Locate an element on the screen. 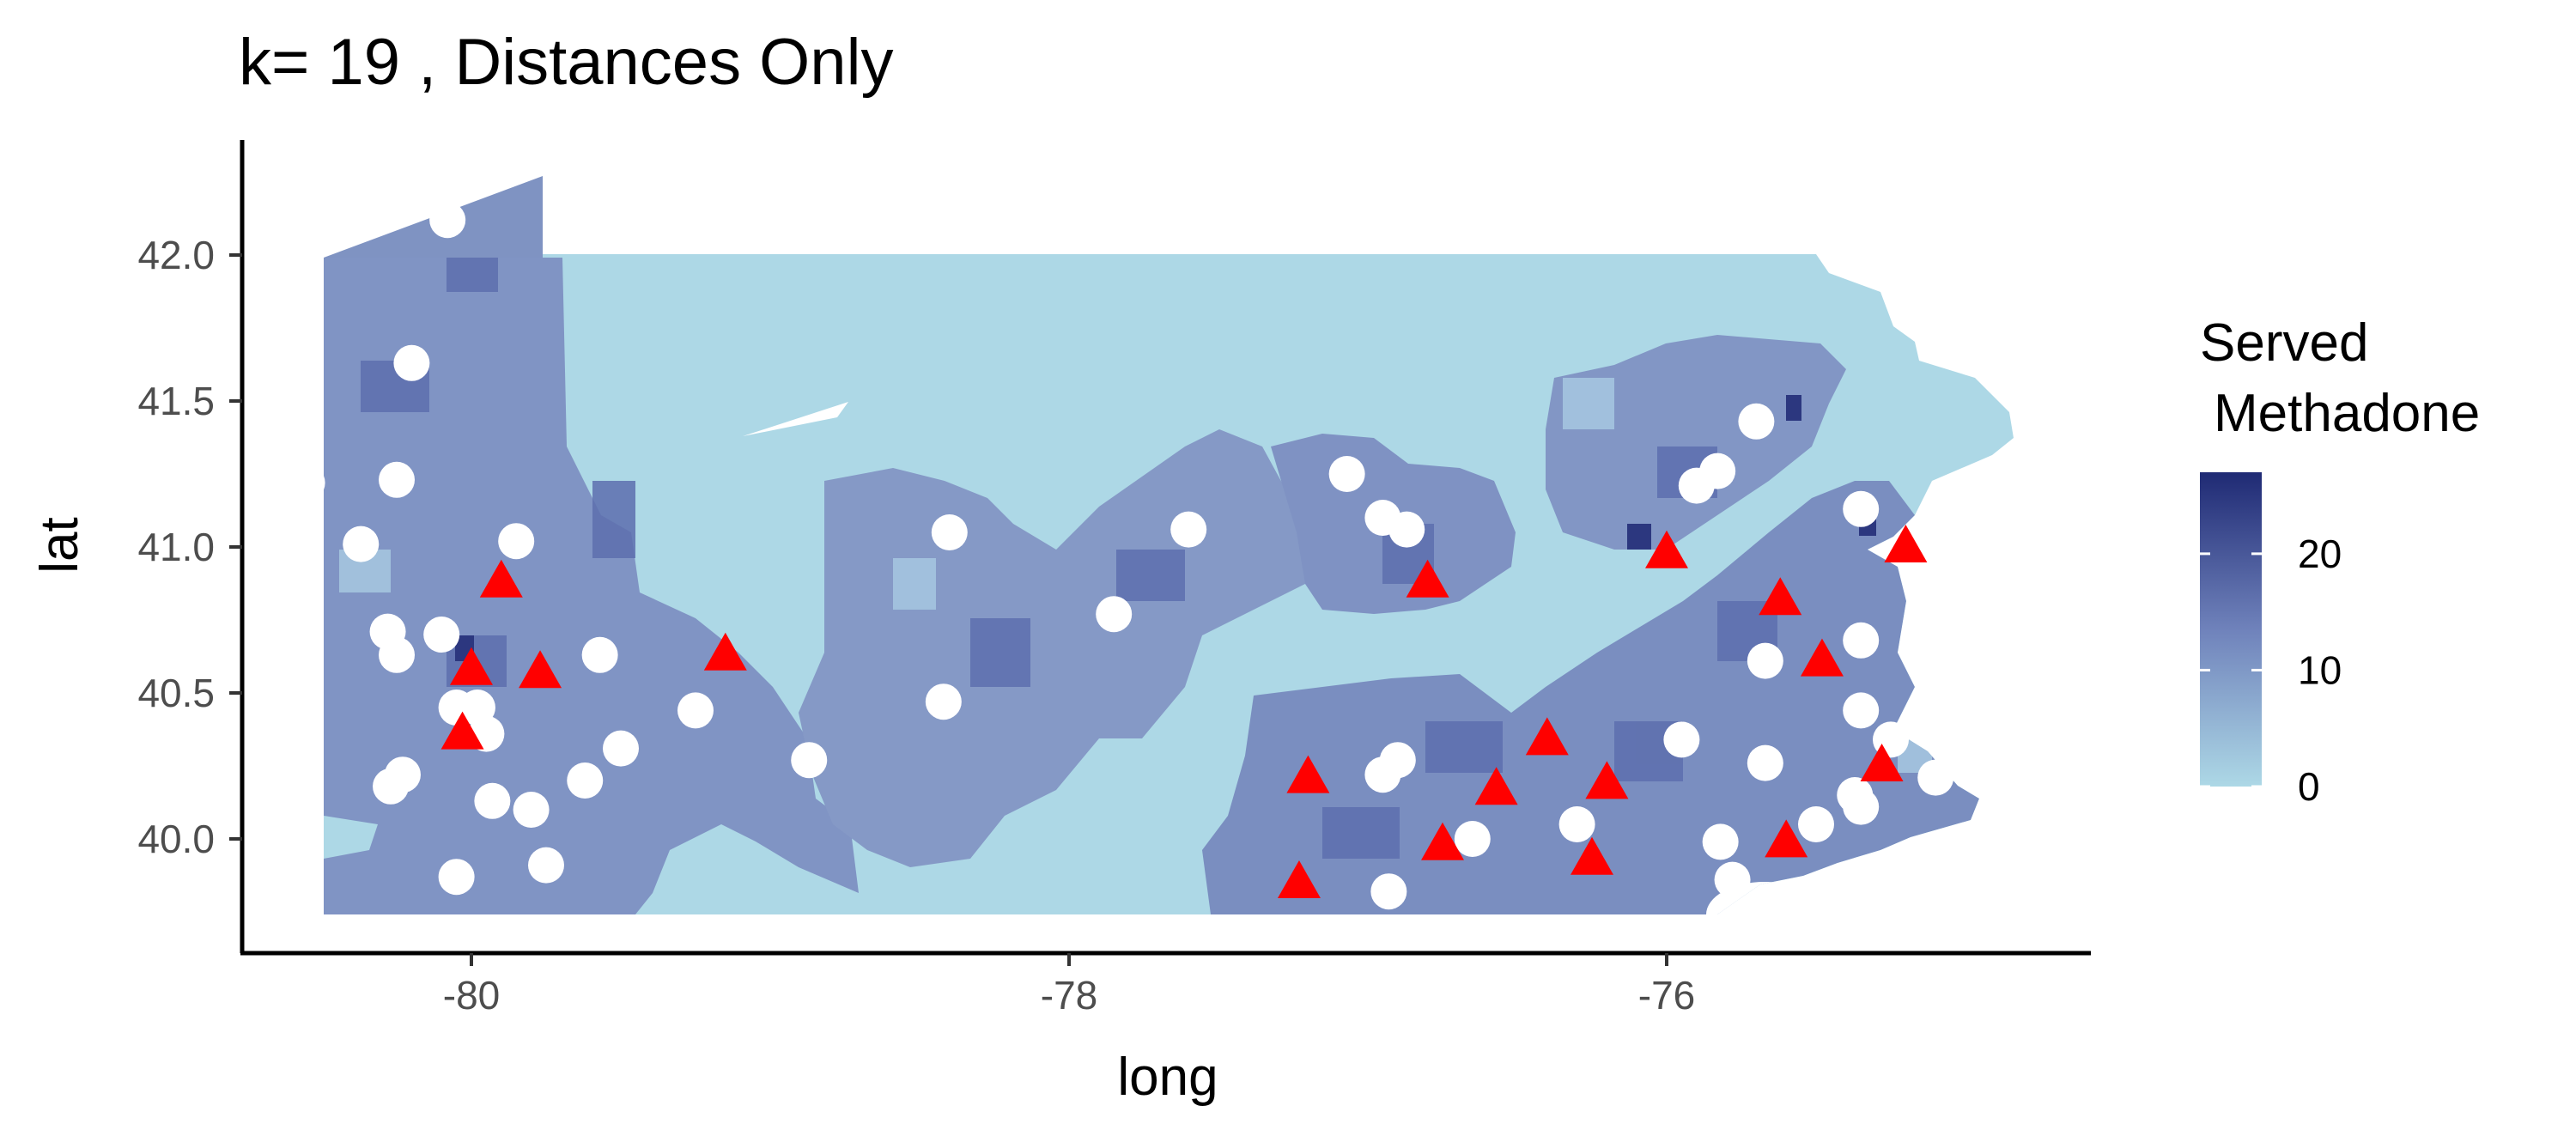  shaded-region-northeast is located at coordinates (1696, 442).